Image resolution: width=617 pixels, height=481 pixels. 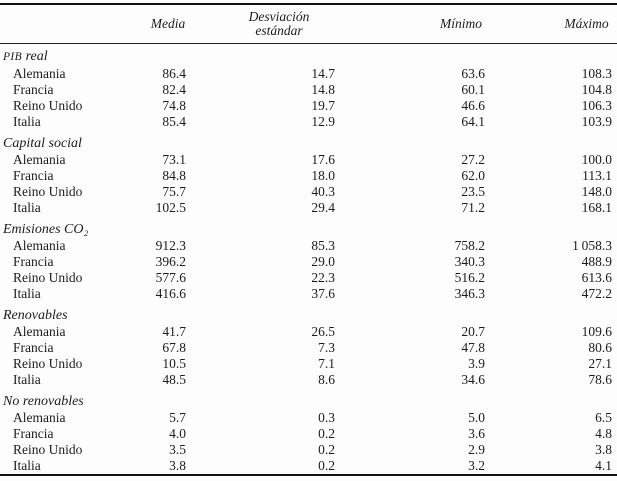 I want to click on col-header-media-label: Media, so click(x=168, y=23).